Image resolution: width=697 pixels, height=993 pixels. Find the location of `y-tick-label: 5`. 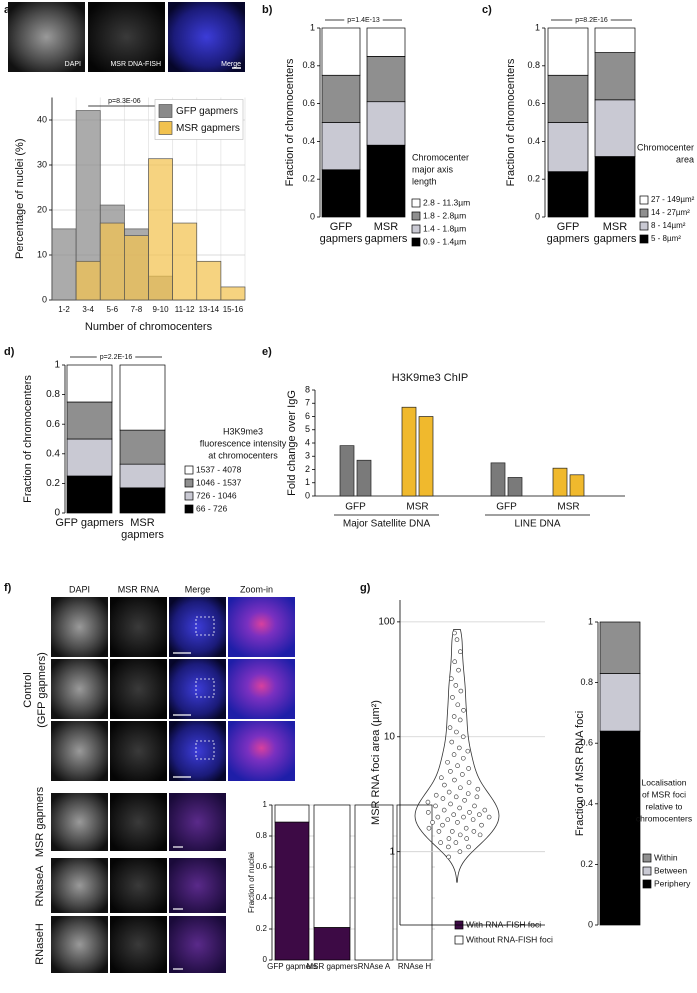

y-tick-label: 5 is located at coordinates (307, 429).